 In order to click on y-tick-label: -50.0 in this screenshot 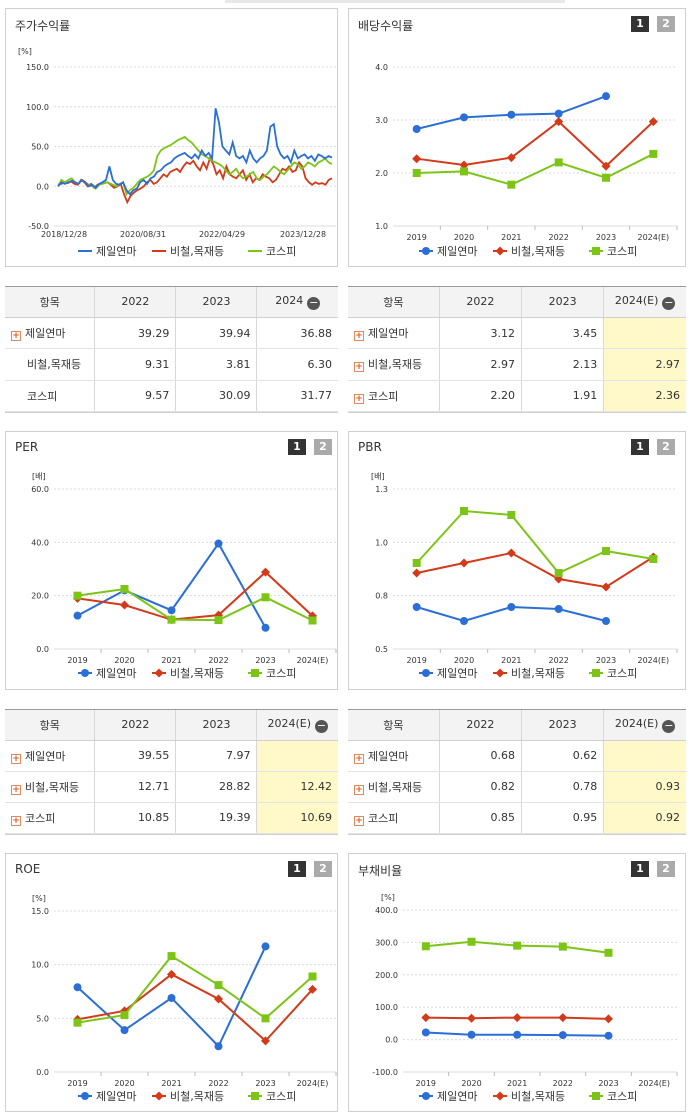, I will do `click(38, 226)`.